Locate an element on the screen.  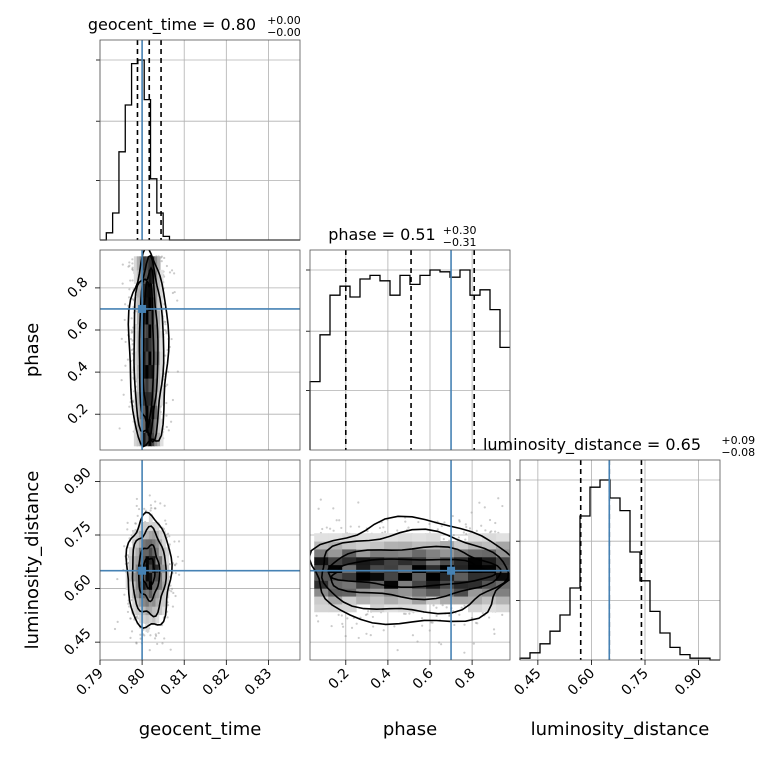
panel-frame is located at coordinates (410, 560).